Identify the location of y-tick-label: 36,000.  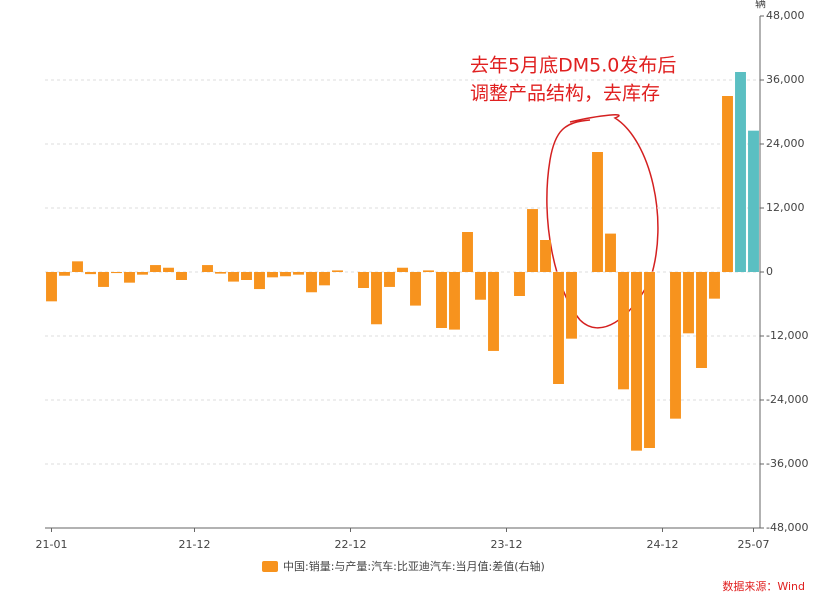
(785, 79).